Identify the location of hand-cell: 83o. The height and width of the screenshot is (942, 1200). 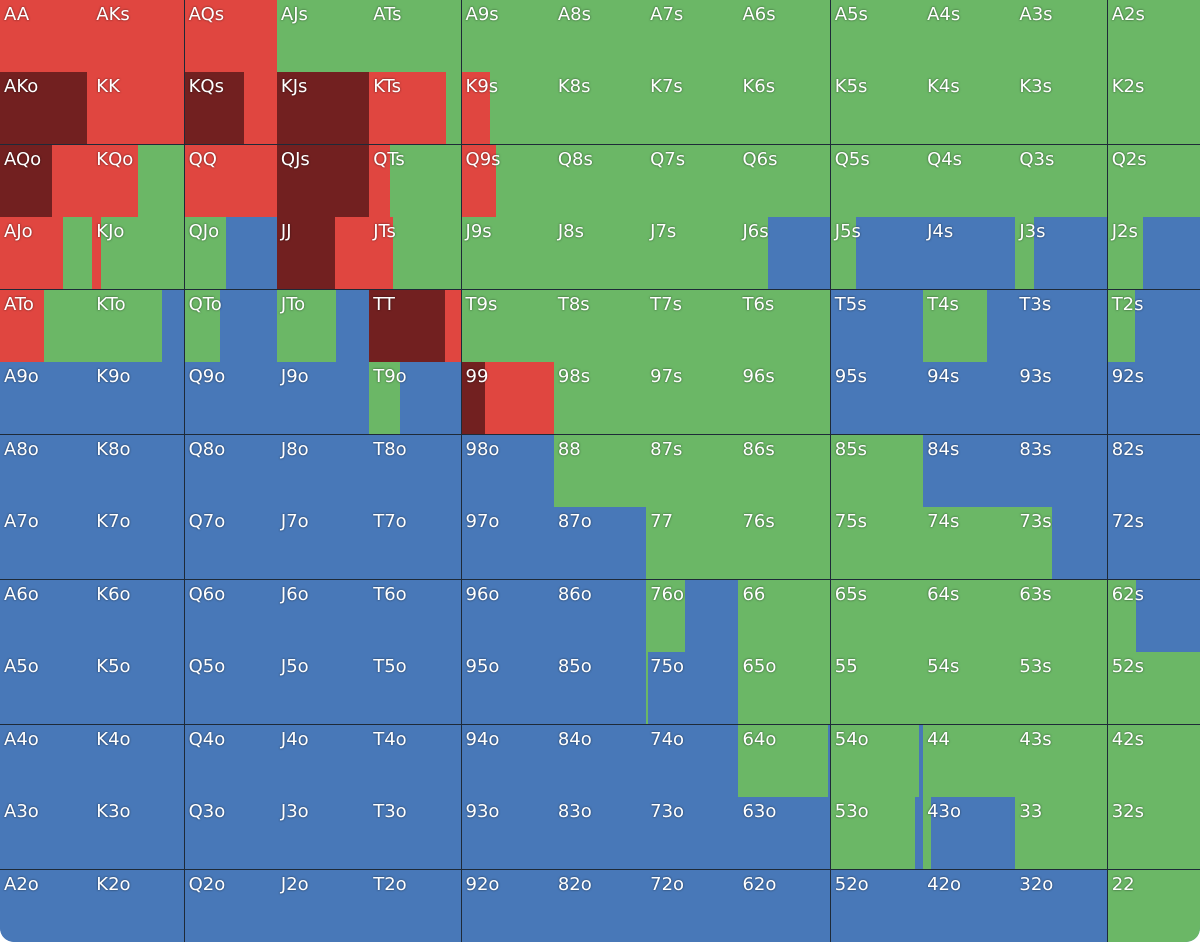
(600, 834).